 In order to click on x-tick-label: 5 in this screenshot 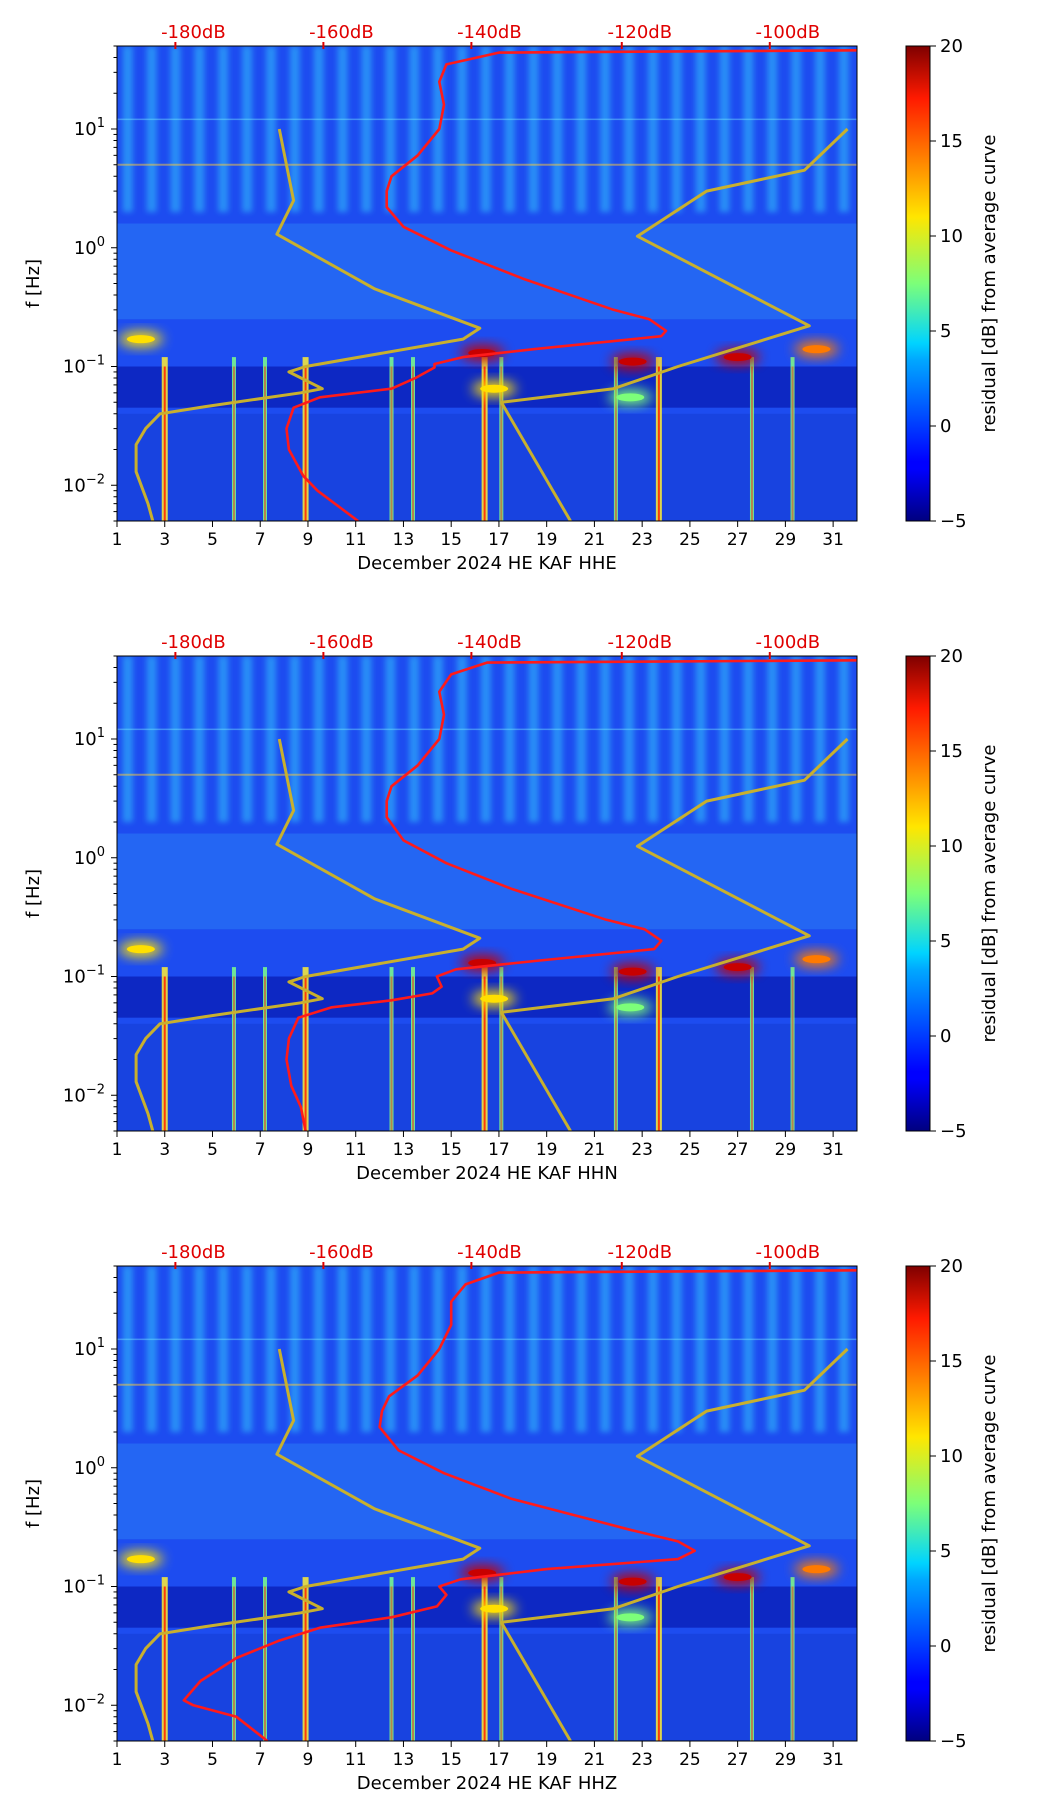, I will do `click(212, 1150)`.